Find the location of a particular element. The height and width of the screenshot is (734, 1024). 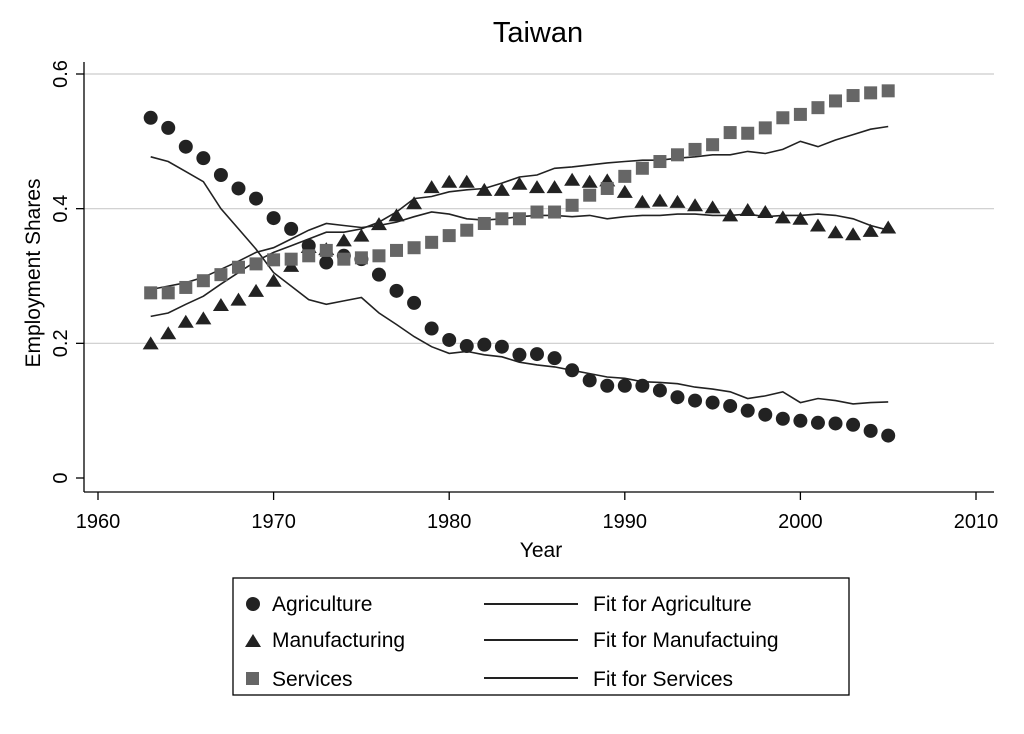

y-tick-label: 0 is located at coordinates (61, 477).